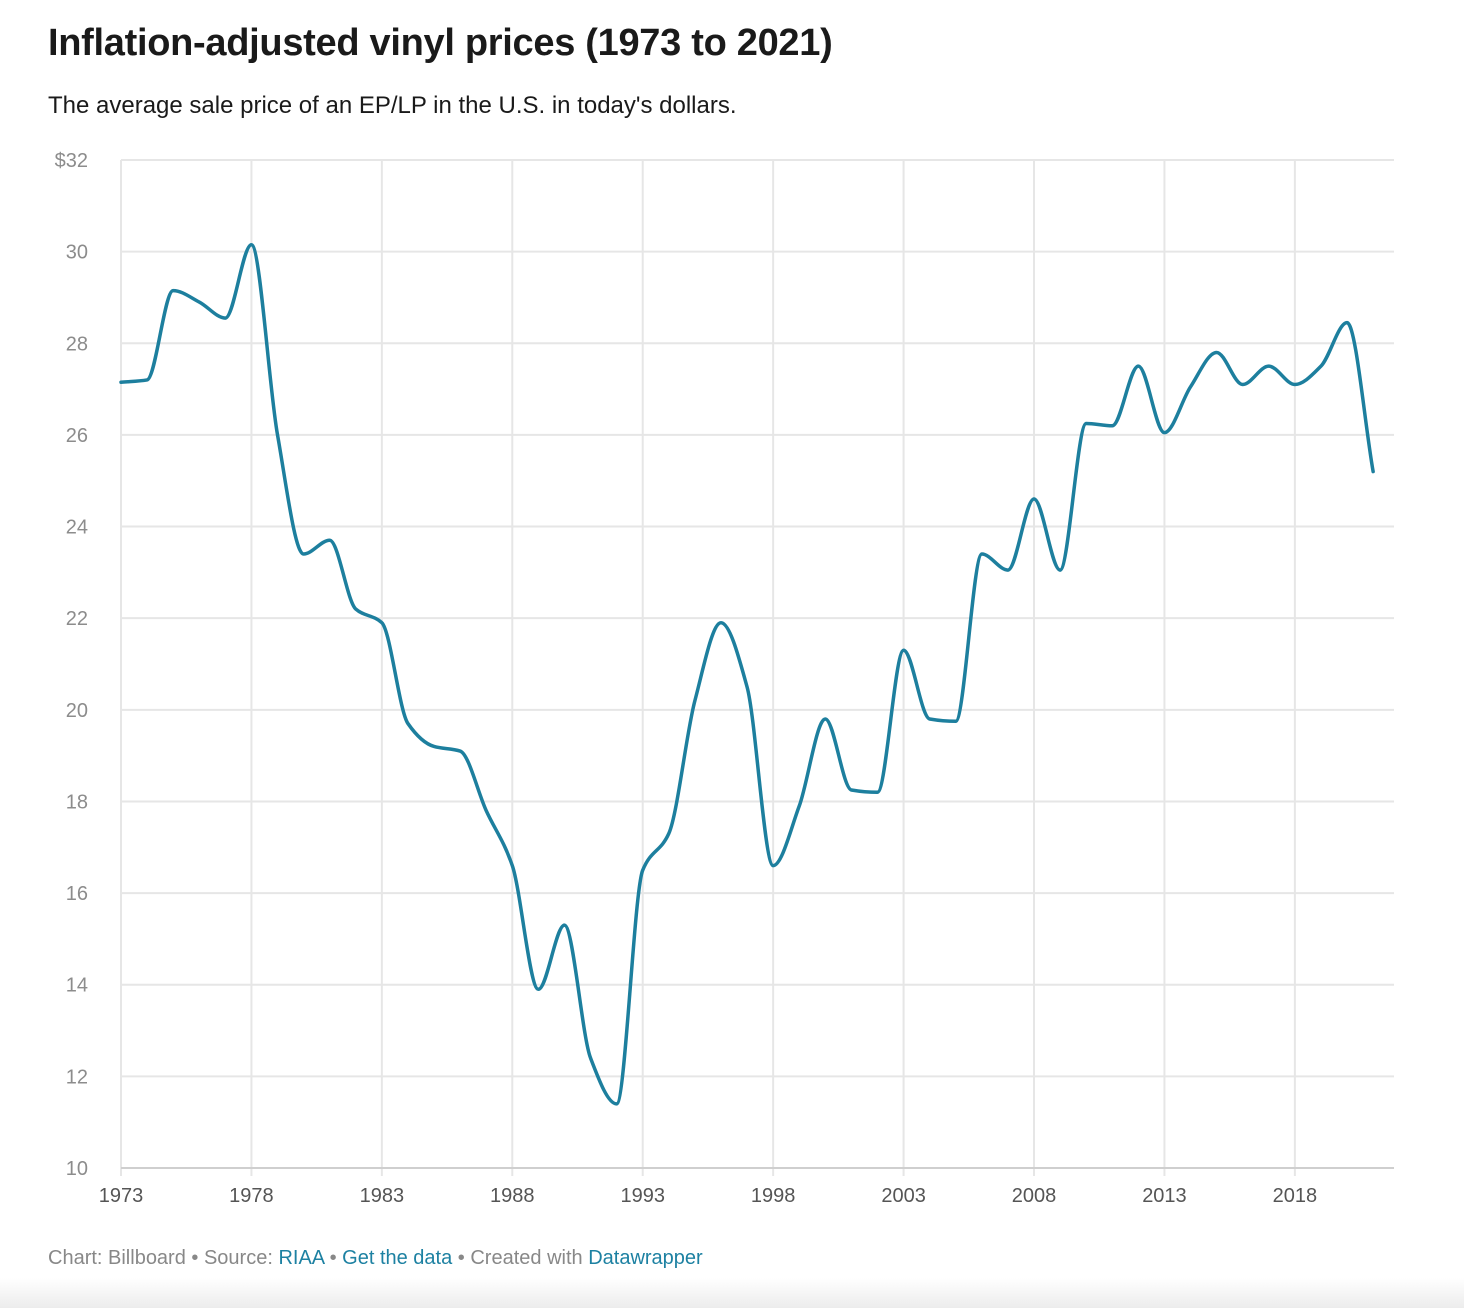 The height and width of the screenshot is (1308, 1464). I want to click on data-point-1986, so click(460, 751).